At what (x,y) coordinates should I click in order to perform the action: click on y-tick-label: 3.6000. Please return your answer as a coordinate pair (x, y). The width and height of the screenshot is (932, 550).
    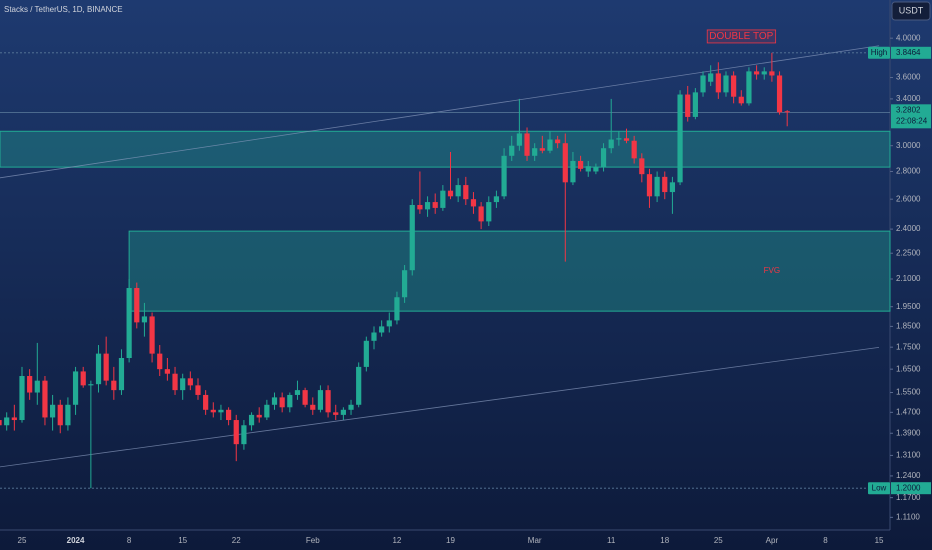
    Looking at the image, I should click on (908, 77).